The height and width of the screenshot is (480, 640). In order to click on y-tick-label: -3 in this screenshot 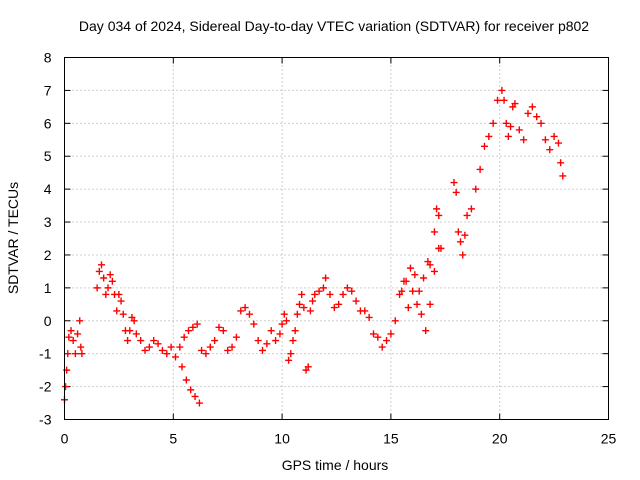, I will do `click(45, 420)`.